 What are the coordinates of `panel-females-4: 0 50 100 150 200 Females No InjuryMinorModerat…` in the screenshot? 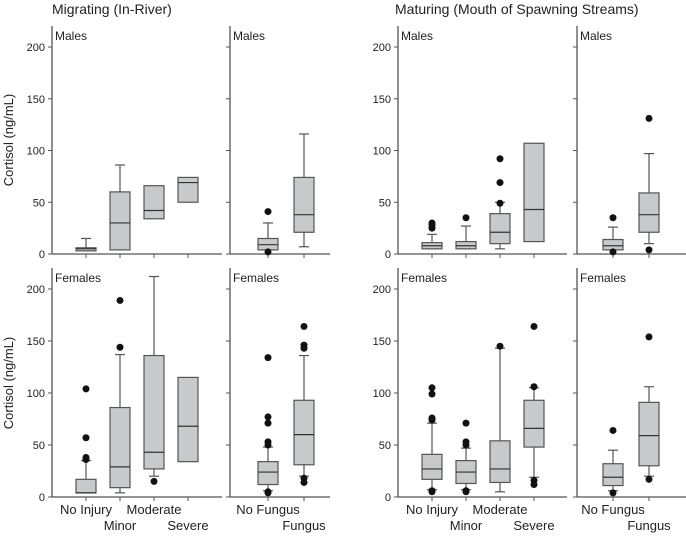 It's located at (124, 400).